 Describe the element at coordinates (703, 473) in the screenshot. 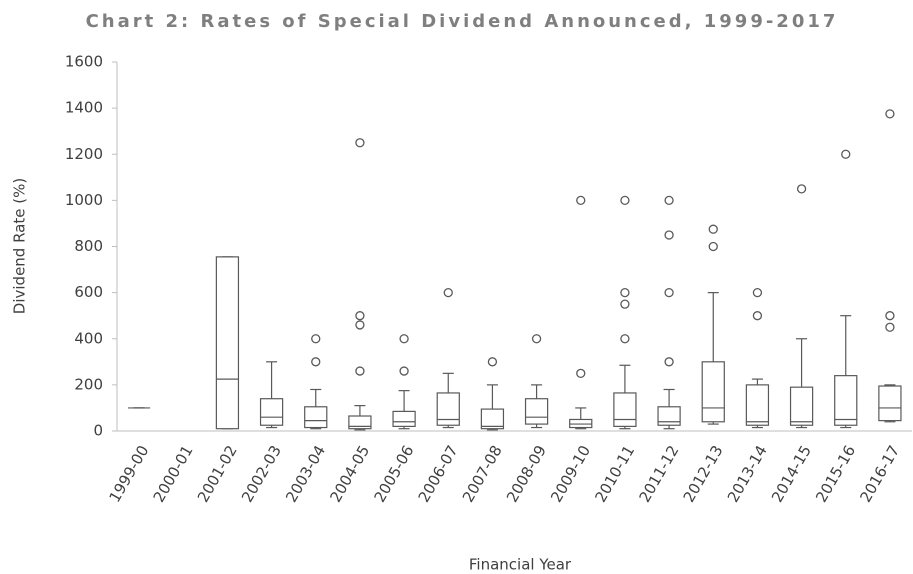

I see `x-tick-label: 2012-13` at that location.